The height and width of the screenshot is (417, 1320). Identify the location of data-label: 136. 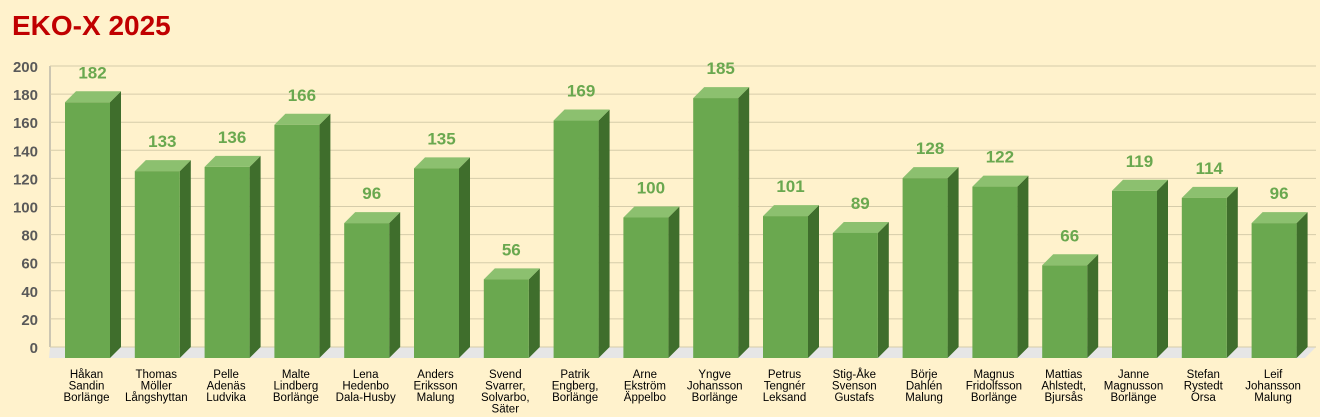
(232, 137).